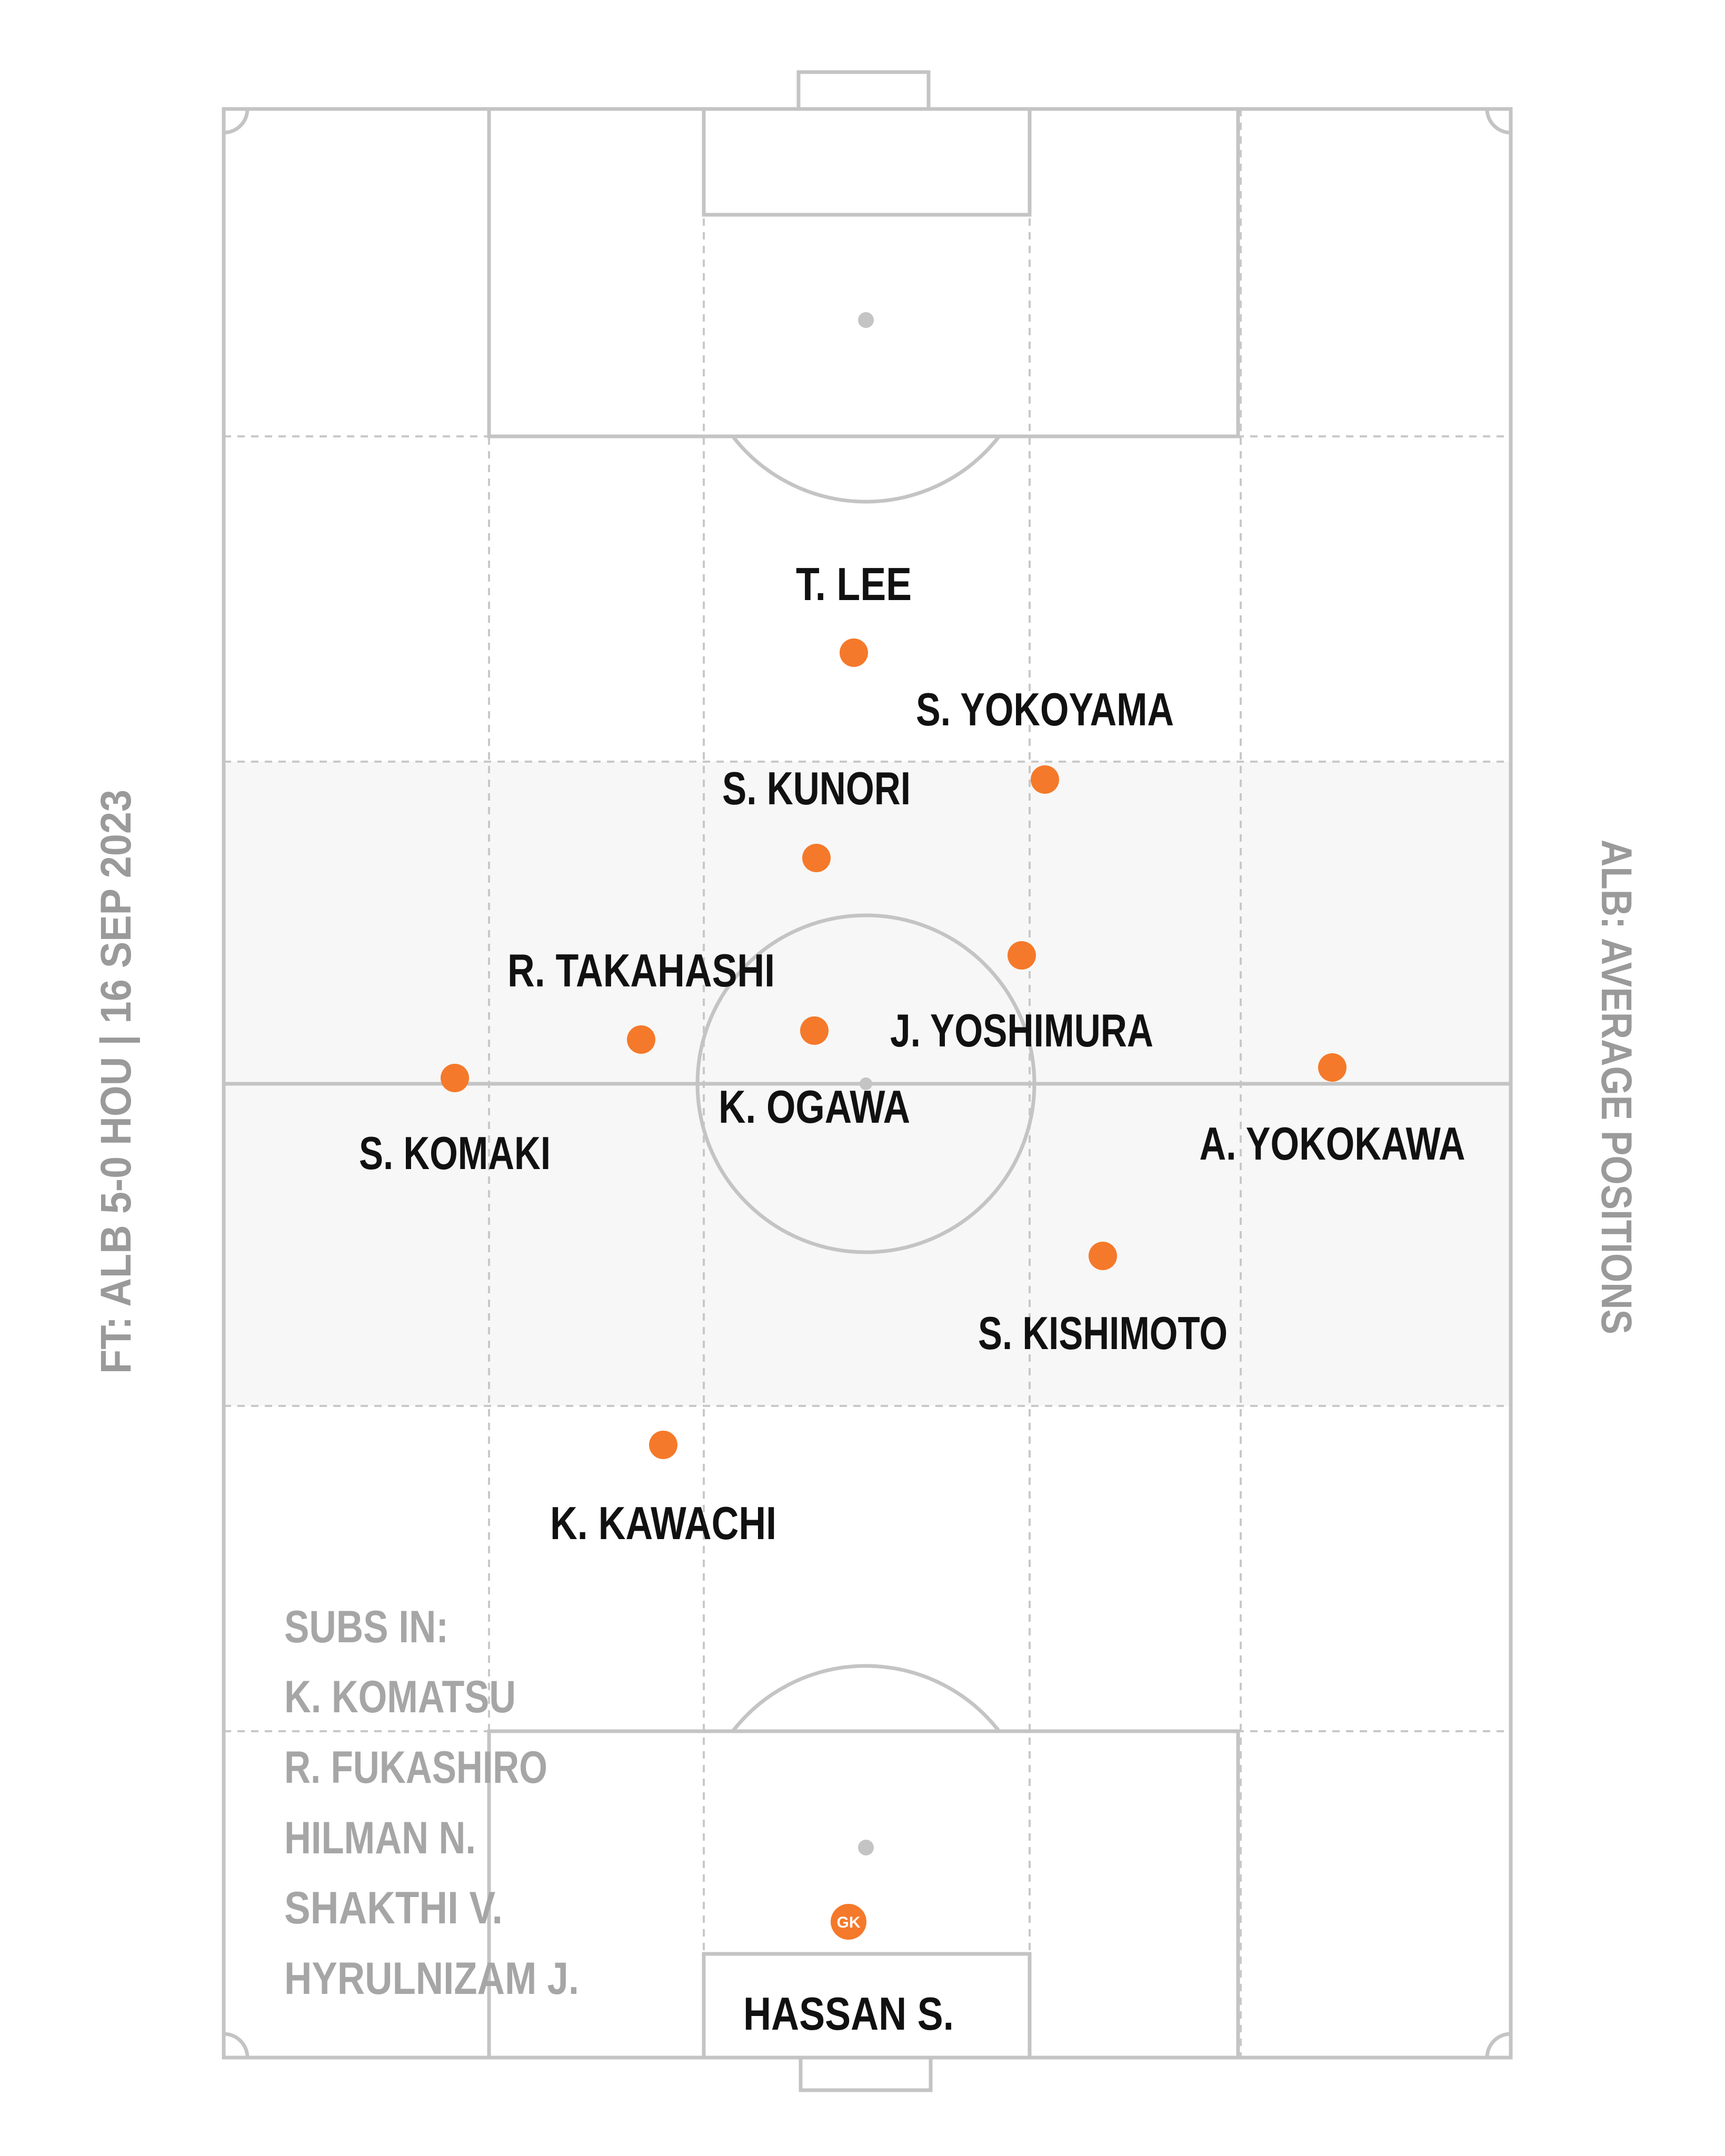  What do you see at coordinates (400, 1697) in the screenshot?
I see `sub-player: K. KOMATSU` at bounding box center [400, 1697].